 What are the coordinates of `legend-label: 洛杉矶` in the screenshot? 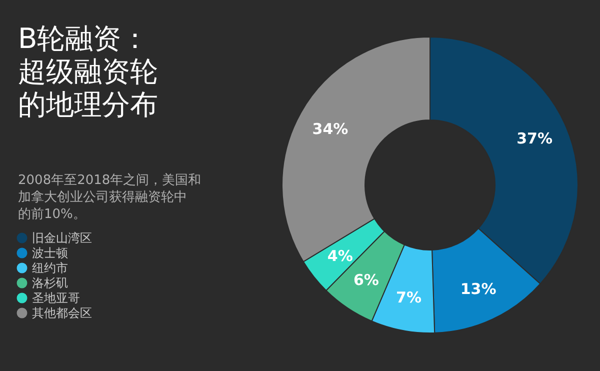 It's located at (50, 283).